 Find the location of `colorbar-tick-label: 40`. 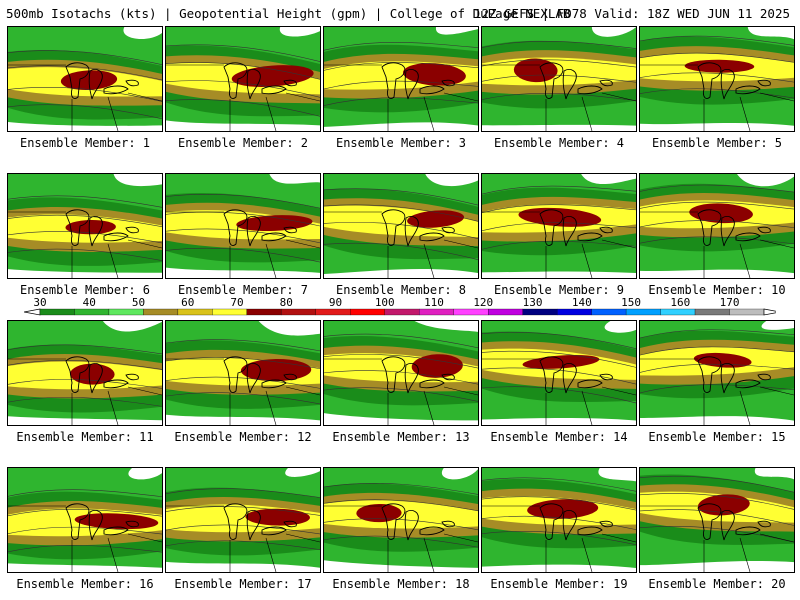

colorbar-tick-label: 40 is located at coordinates (89, 302).